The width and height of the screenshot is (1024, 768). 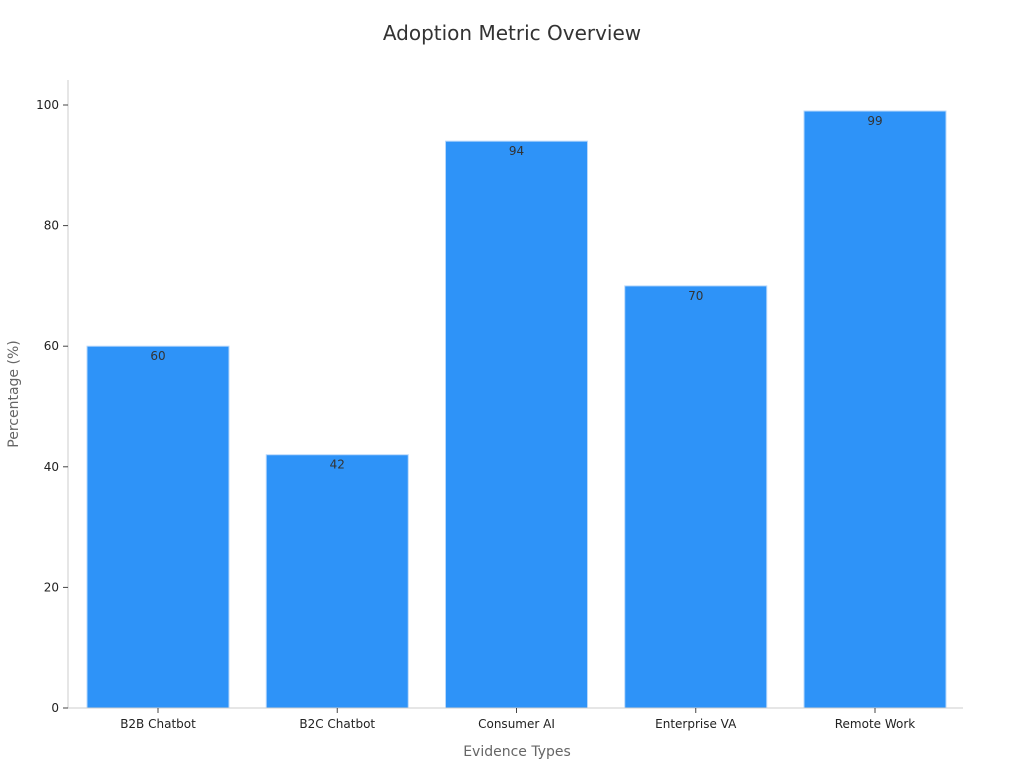 What do you see at coordinates (51, 346) in the screenshot?
I see `y-tick-label: 60` at bounding box center [51, 346].